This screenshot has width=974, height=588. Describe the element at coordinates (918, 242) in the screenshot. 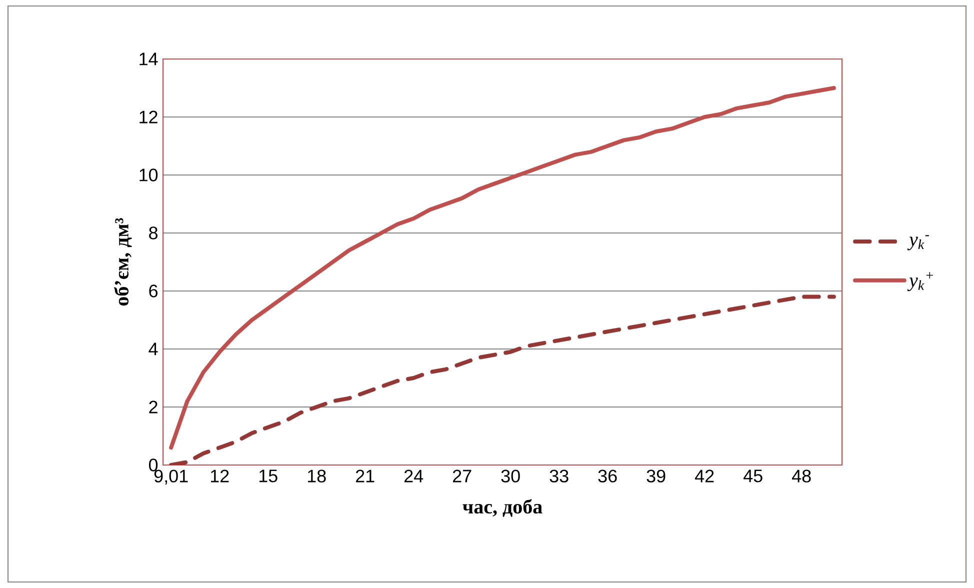

I see `legend-label: y$_{k}$-` at that location.